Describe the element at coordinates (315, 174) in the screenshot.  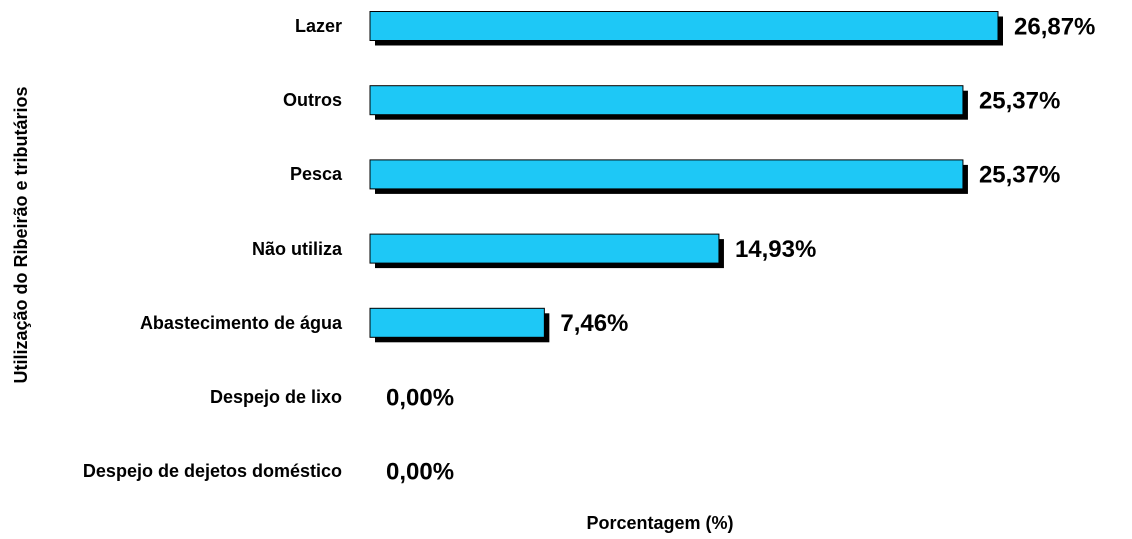
I see `y-tick-label: Pesca` at that location.